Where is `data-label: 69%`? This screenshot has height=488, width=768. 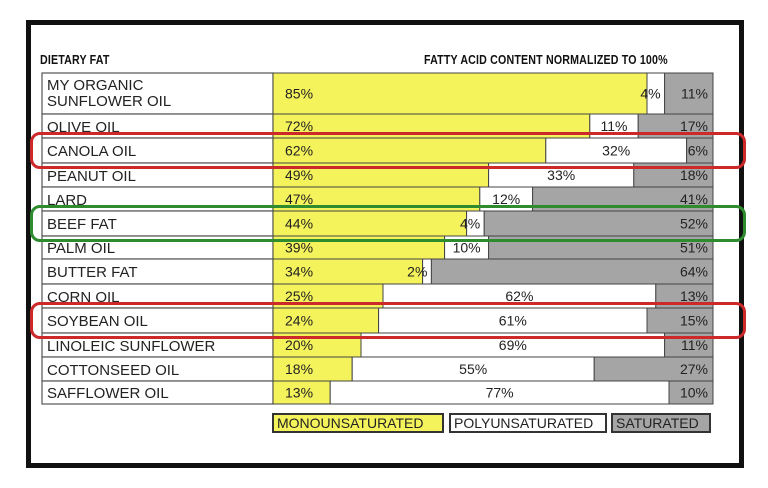 data-label: 69% is located at coordinates (513, 345).